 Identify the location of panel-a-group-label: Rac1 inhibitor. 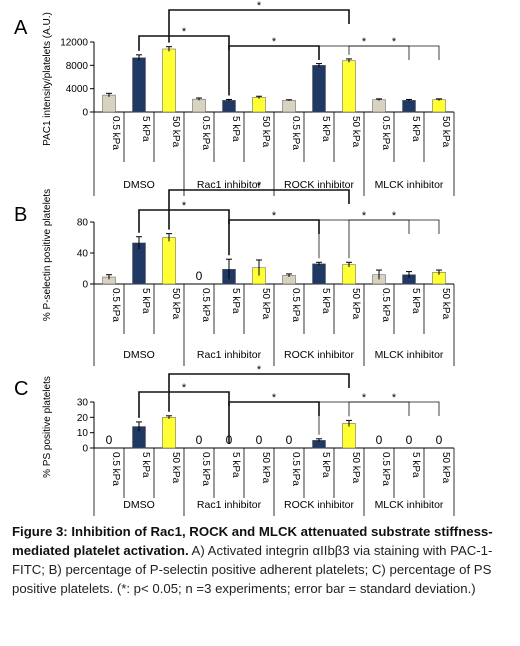
(229, 185).